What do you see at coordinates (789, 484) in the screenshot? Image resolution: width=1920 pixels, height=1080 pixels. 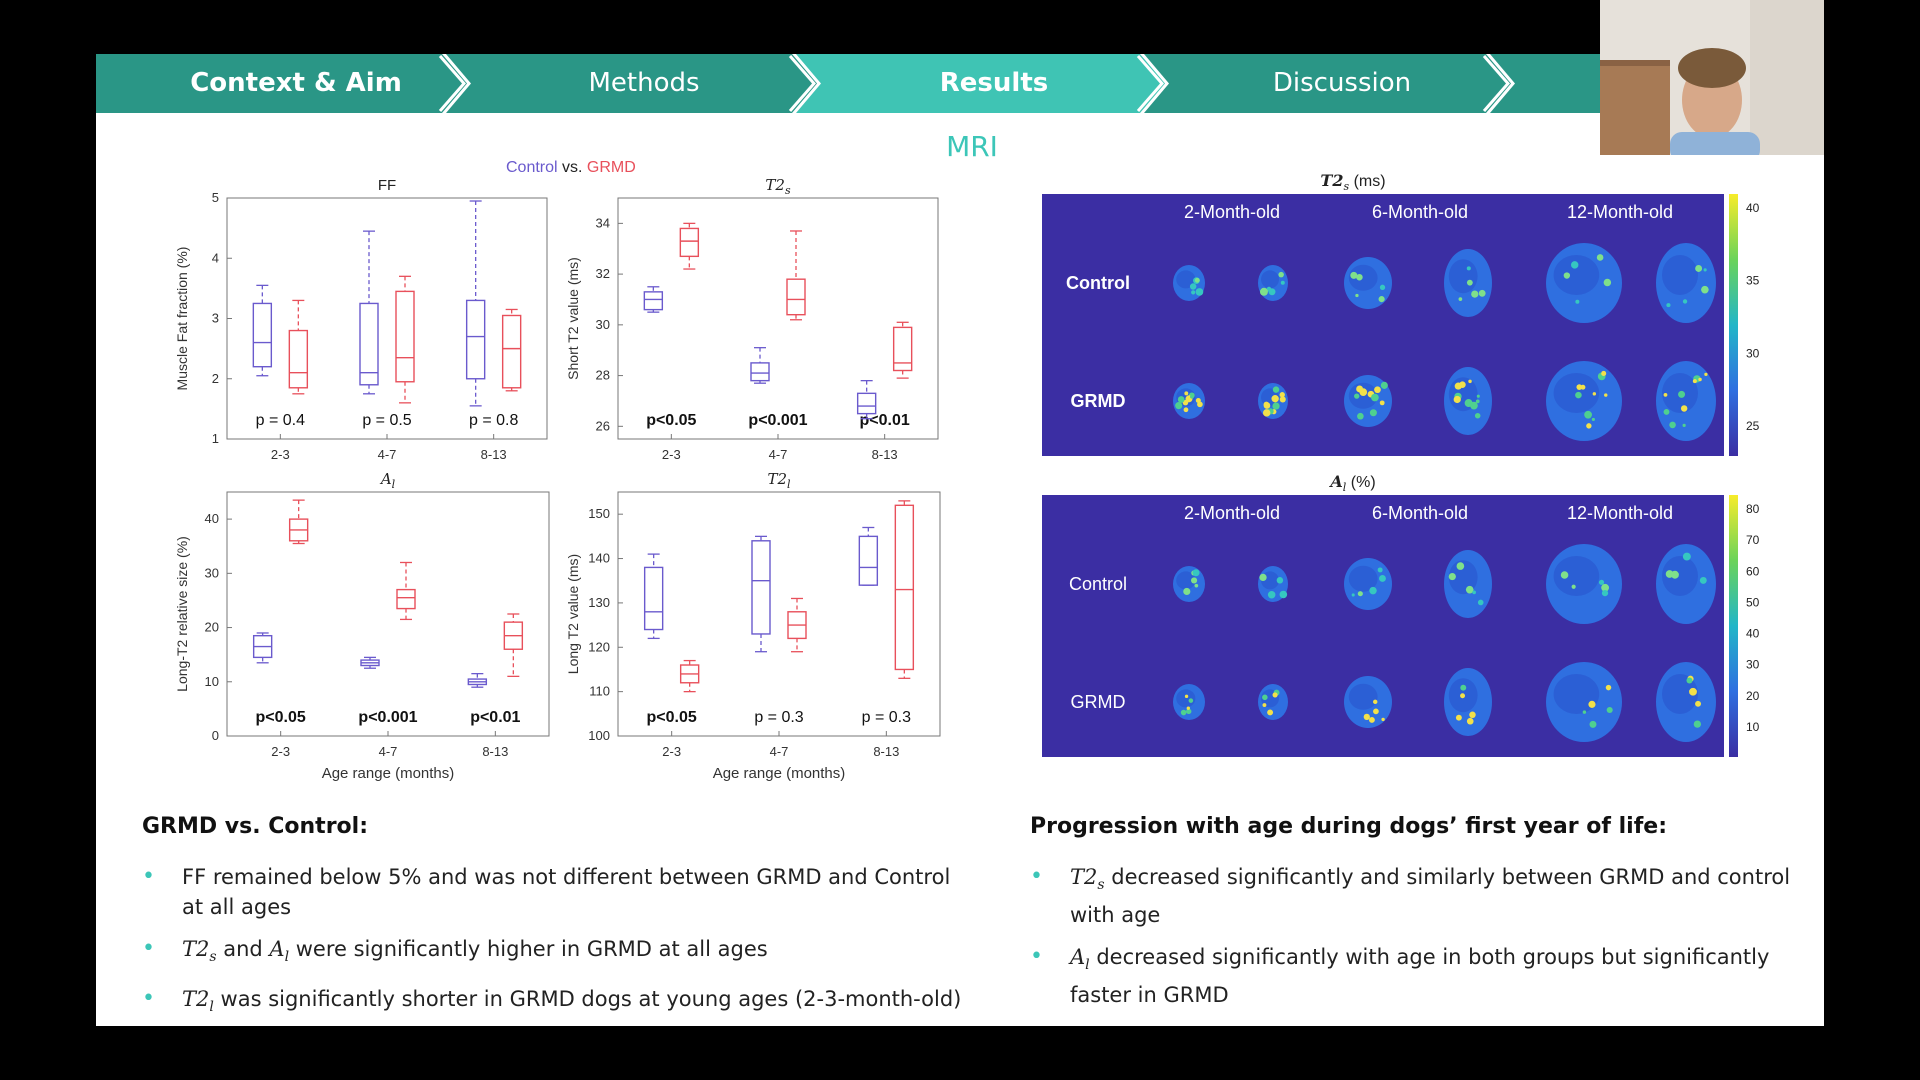 I see `plot-title-sub: l` at bounding box center [789, 484].